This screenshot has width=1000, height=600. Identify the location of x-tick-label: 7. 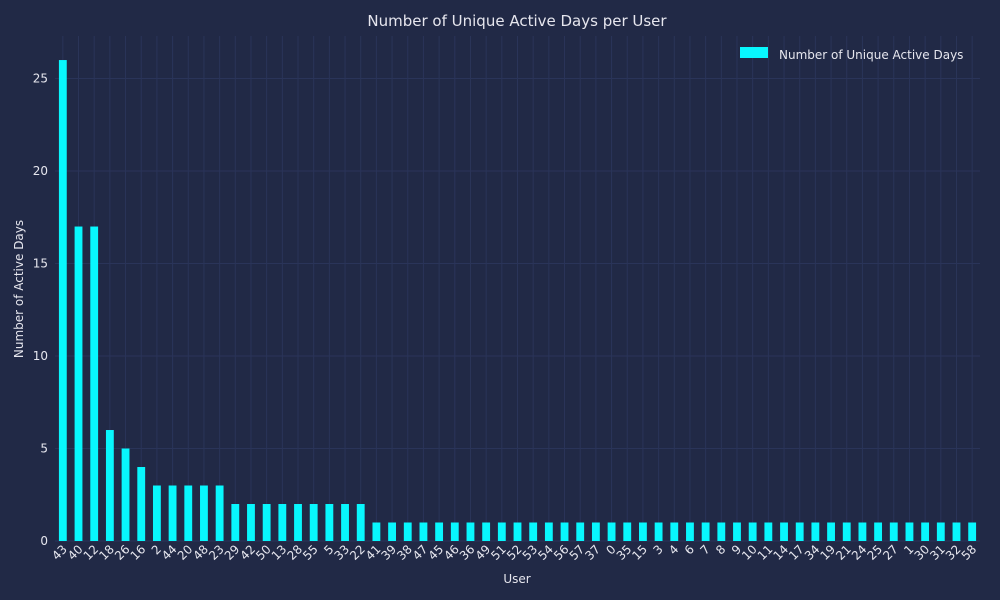
(704, 549).